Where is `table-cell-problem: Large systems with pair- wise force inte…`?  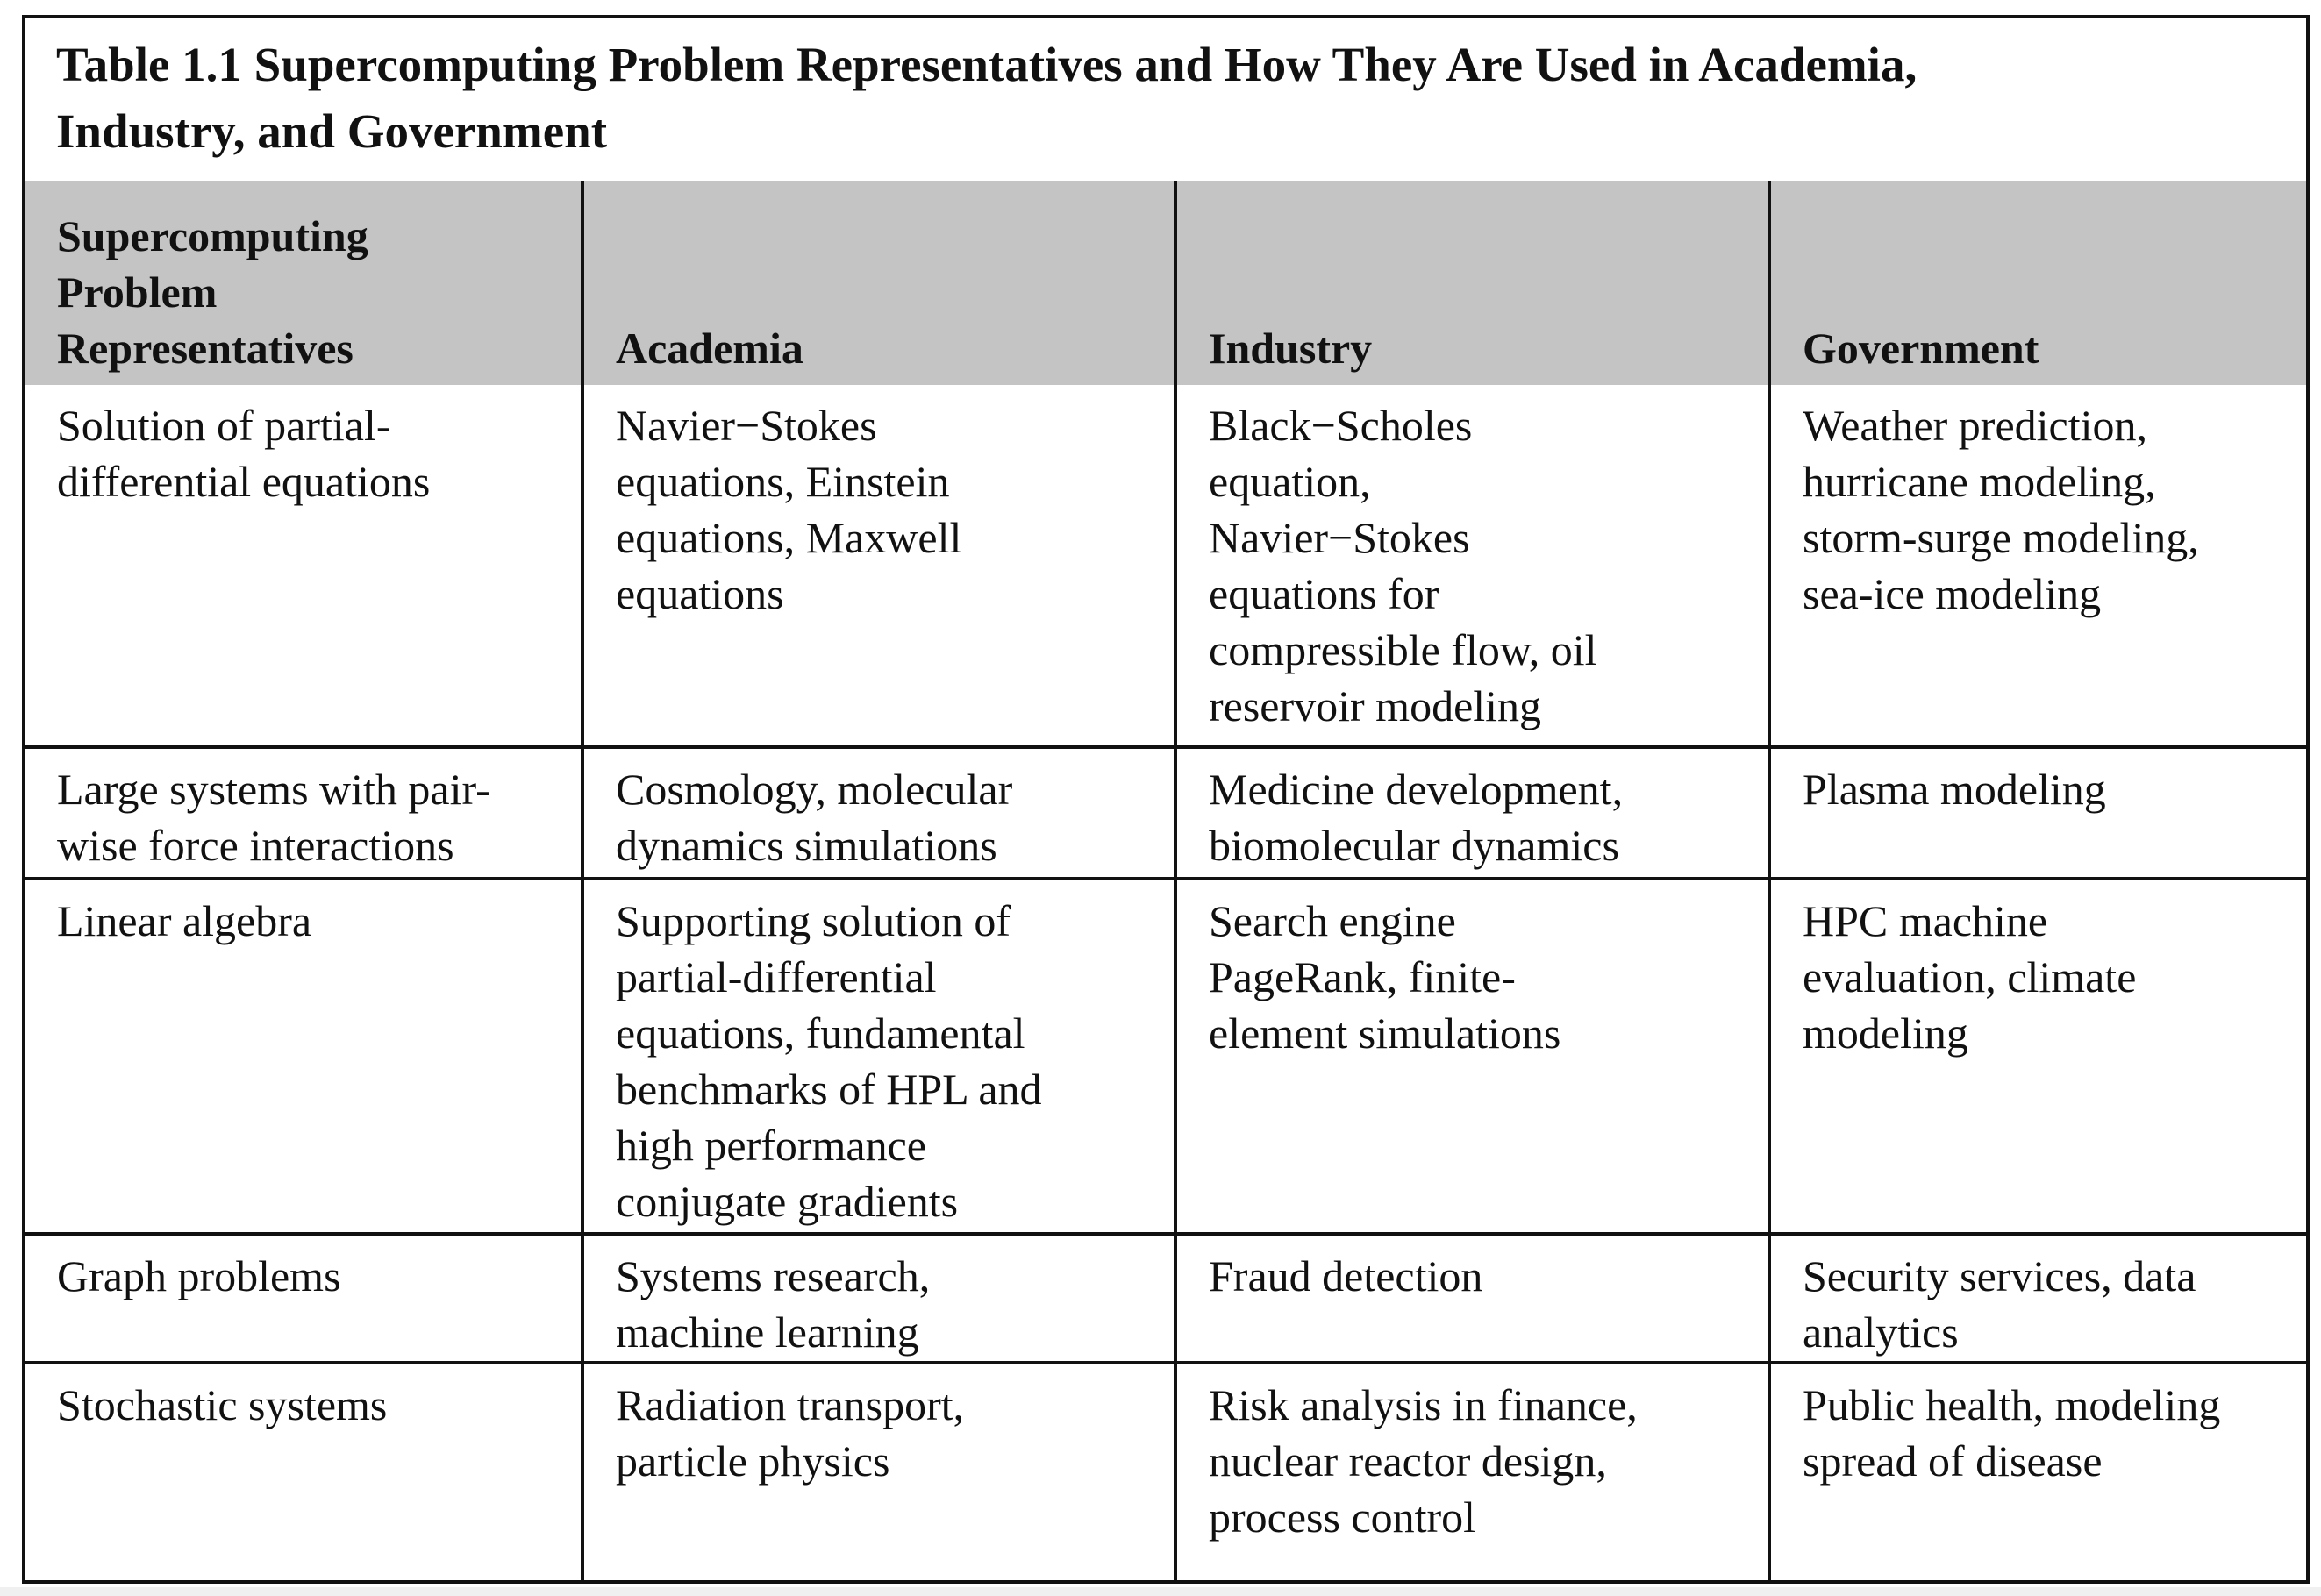 table-cell-problem: Large systems with pair- wise force inte… is located at coordinates (303, 814).